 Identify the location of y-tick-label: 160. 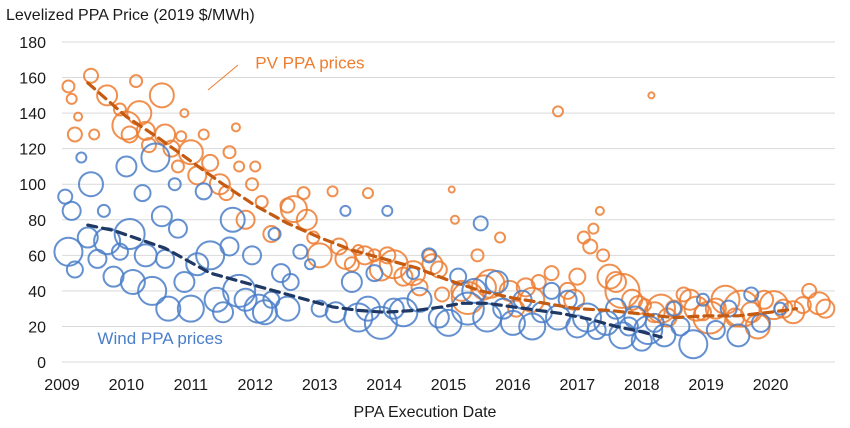
(32, 79).